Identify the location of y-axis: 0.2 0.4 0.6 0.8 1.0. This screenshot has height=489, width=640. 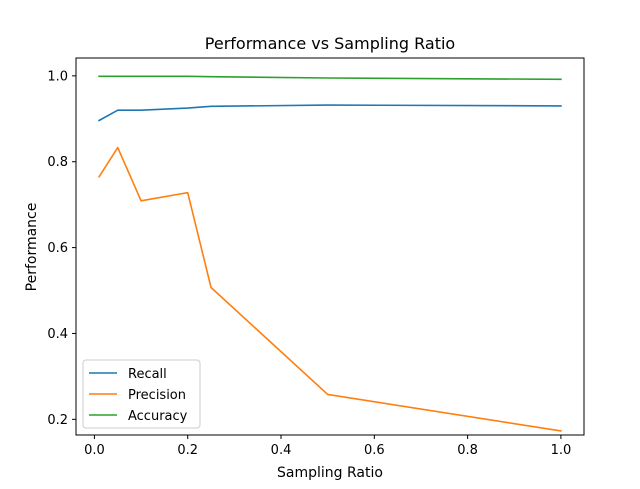
(61, 248).